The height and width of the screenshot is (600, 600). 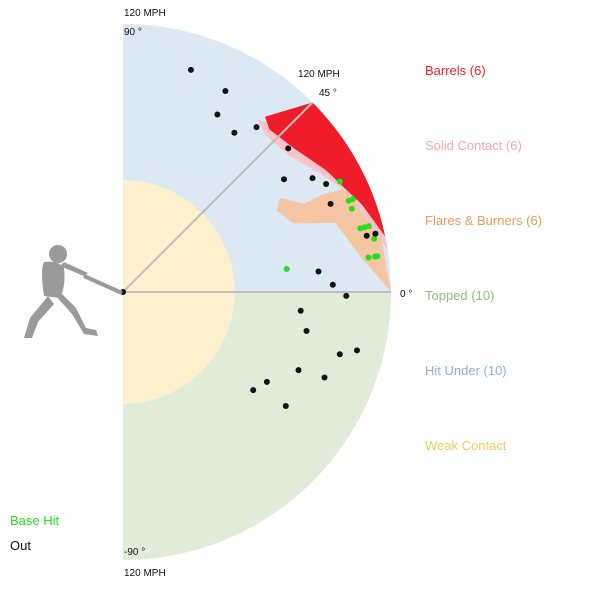 I want to click on zone-flares-burners-region, so click(x=333, y=240).